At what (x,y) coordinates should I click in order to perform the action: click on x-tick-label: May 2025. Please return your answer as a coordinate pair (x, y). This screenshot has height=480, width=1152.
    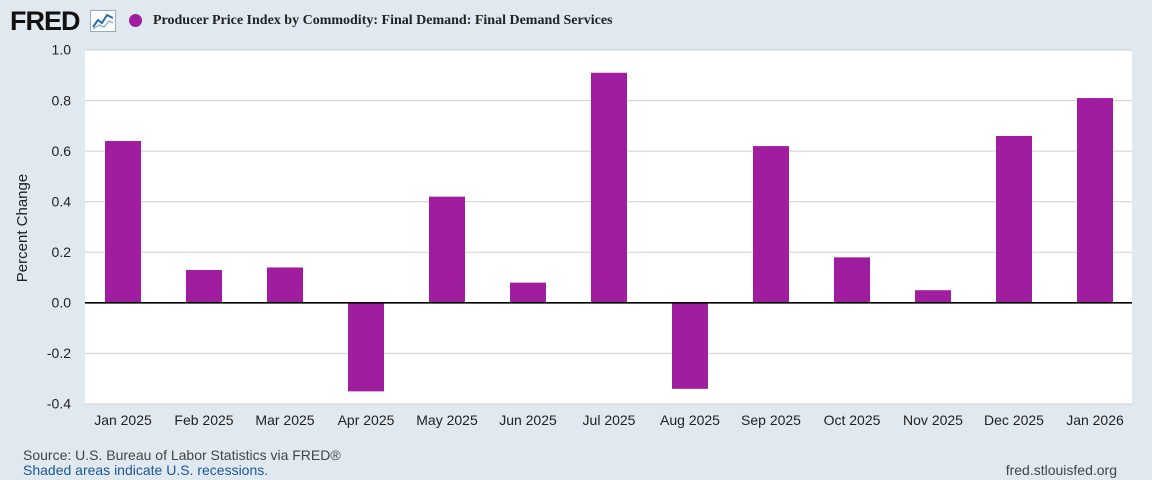
    Looking at the image, I should click on (447, 420).